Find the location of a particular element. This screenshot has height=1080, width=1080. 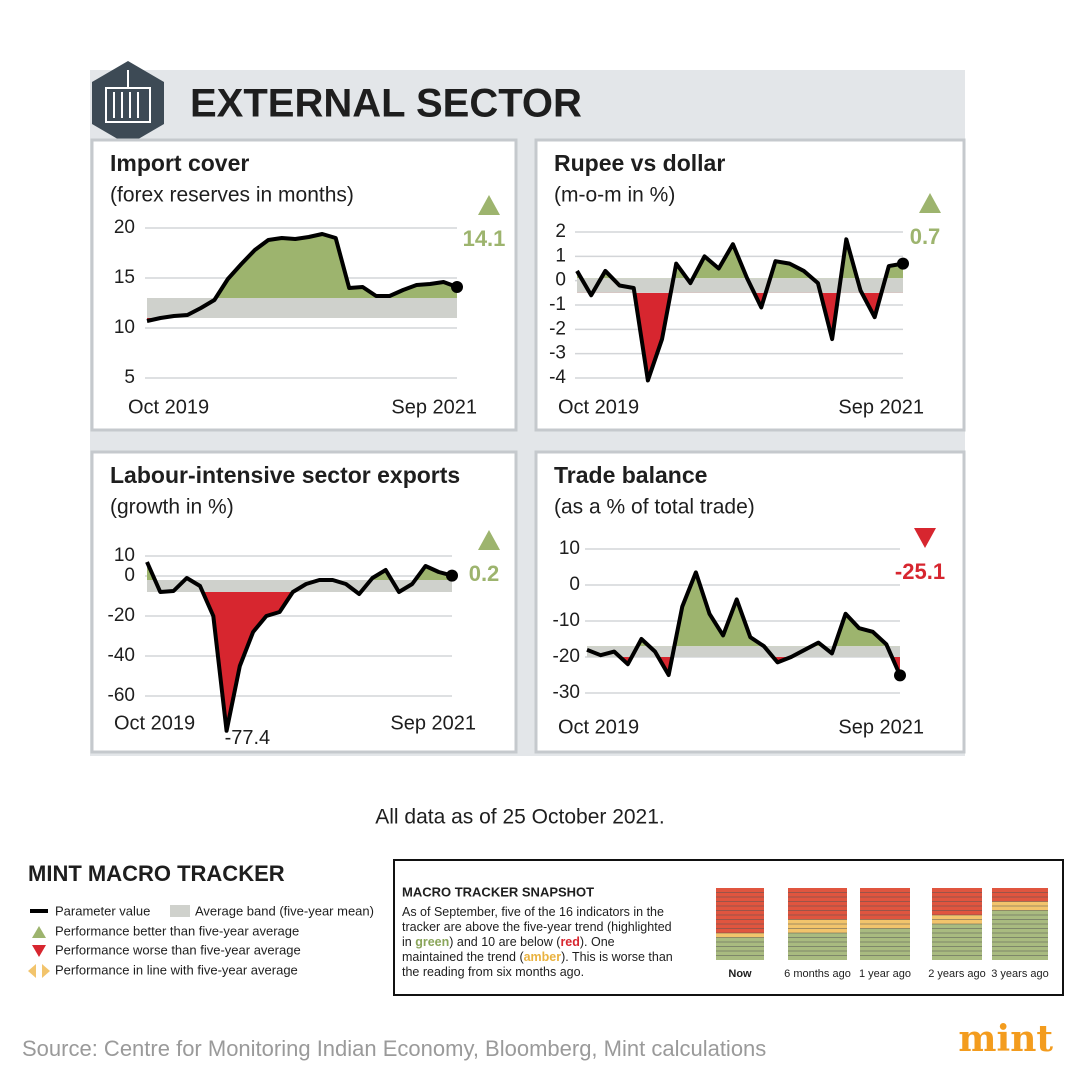

chart-title: Labour-intensive sector exports is located at coordinates (285, 475).